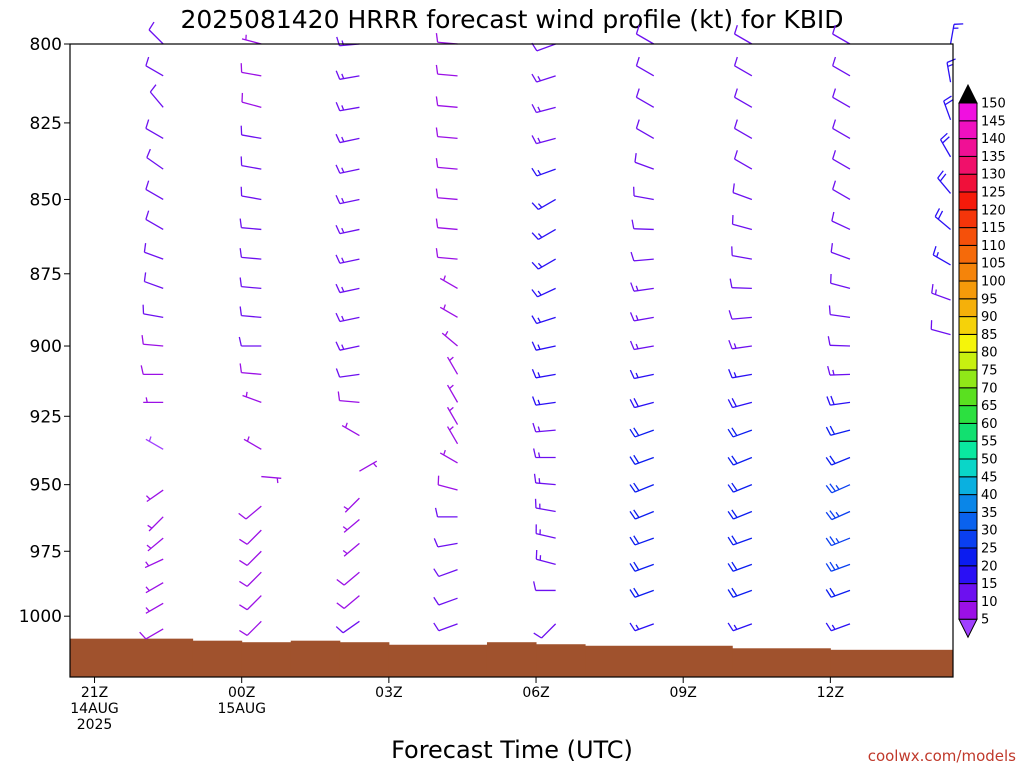  Describe the element at coordinates (989, 495) in the screenshot. I see `colorbar-tick-label: 40` at that location.